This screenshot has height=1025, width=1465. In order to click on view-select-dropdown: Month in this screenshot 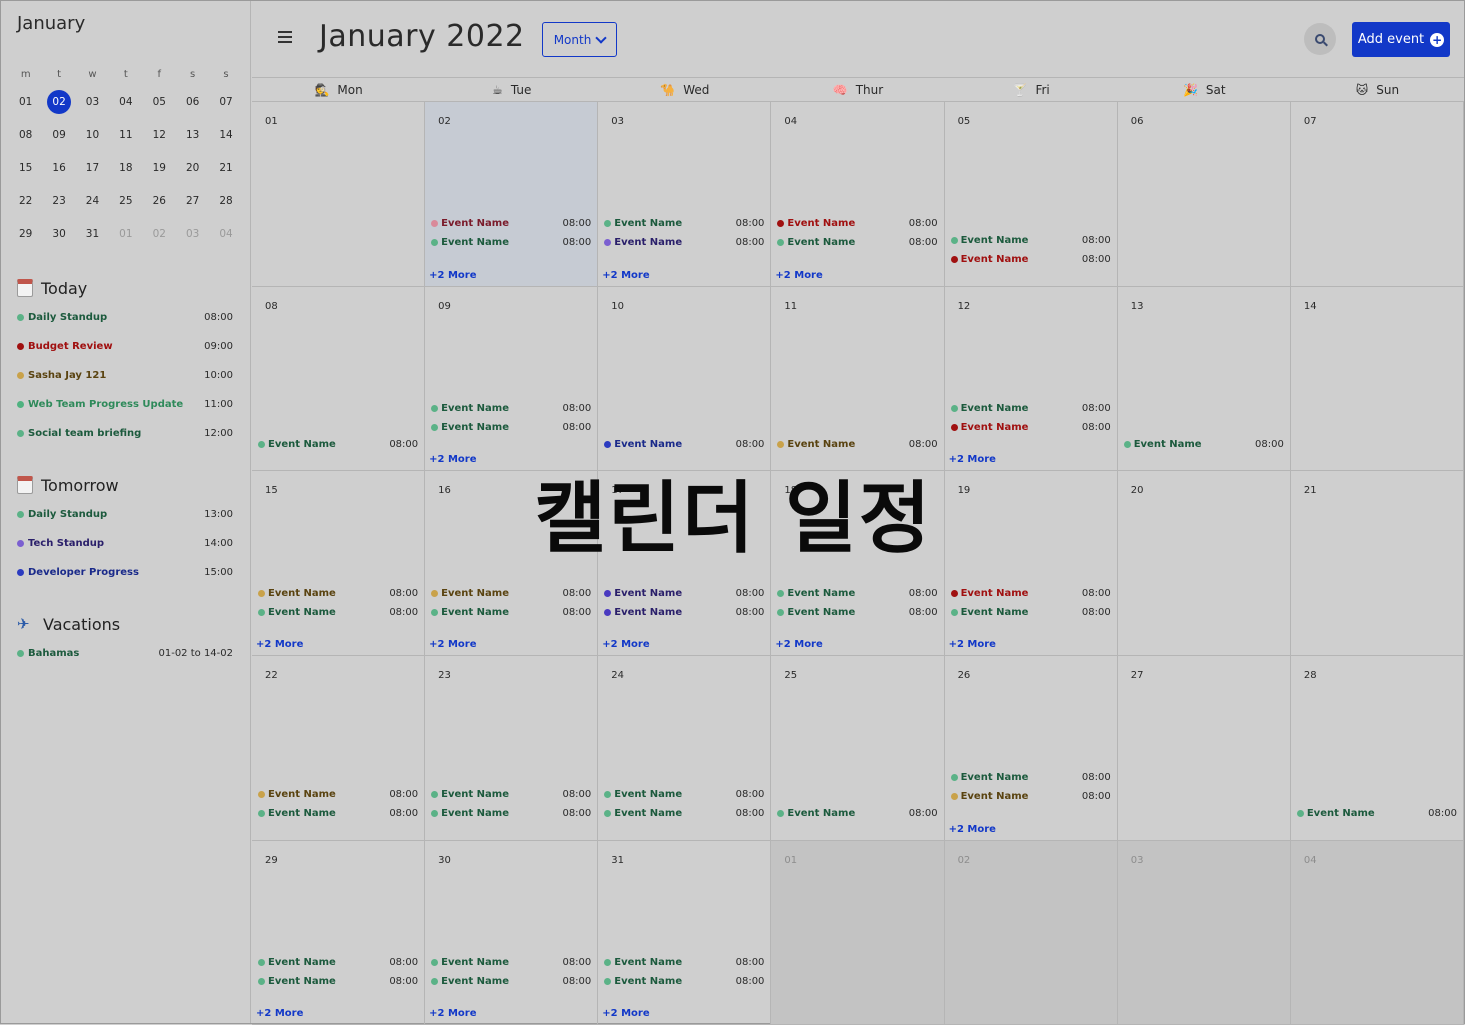, I will do `click(579, 39)`.